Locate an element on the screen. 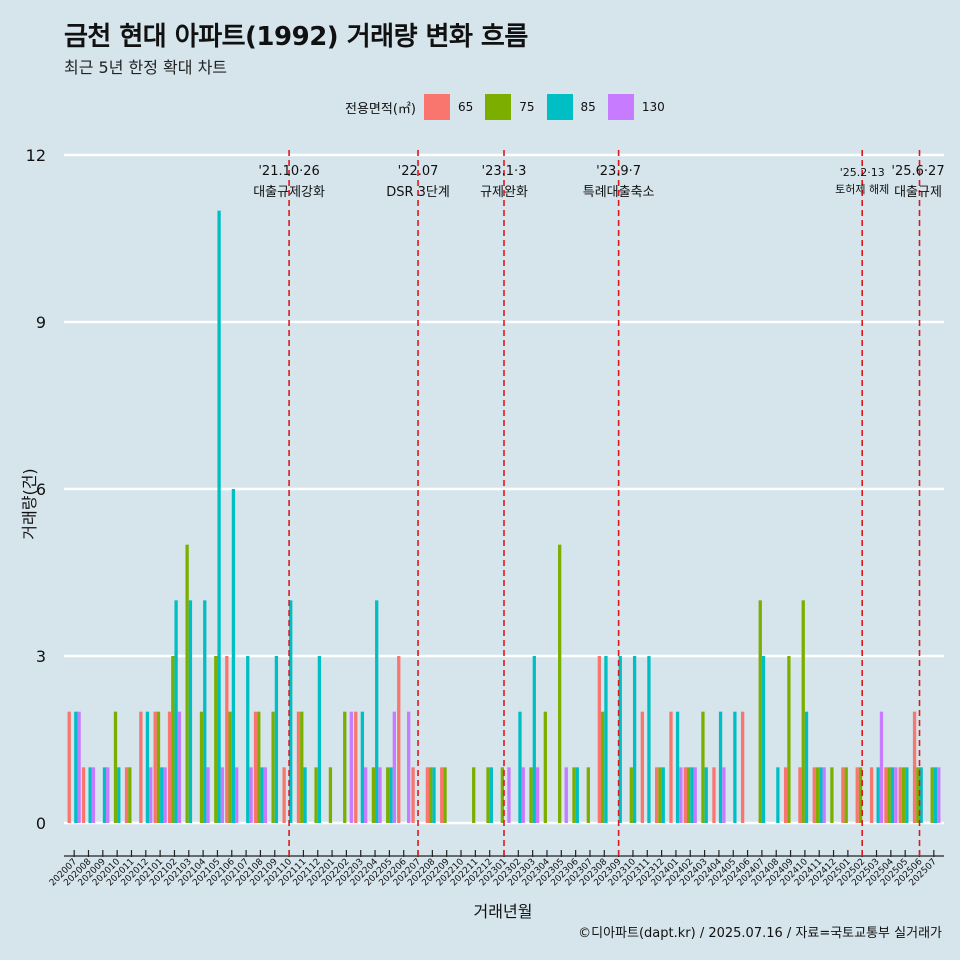 Image resolution: width=960 pixels, height=960 pixels. x-axis-label: 거래년월 is located at coordinates (503, 911).